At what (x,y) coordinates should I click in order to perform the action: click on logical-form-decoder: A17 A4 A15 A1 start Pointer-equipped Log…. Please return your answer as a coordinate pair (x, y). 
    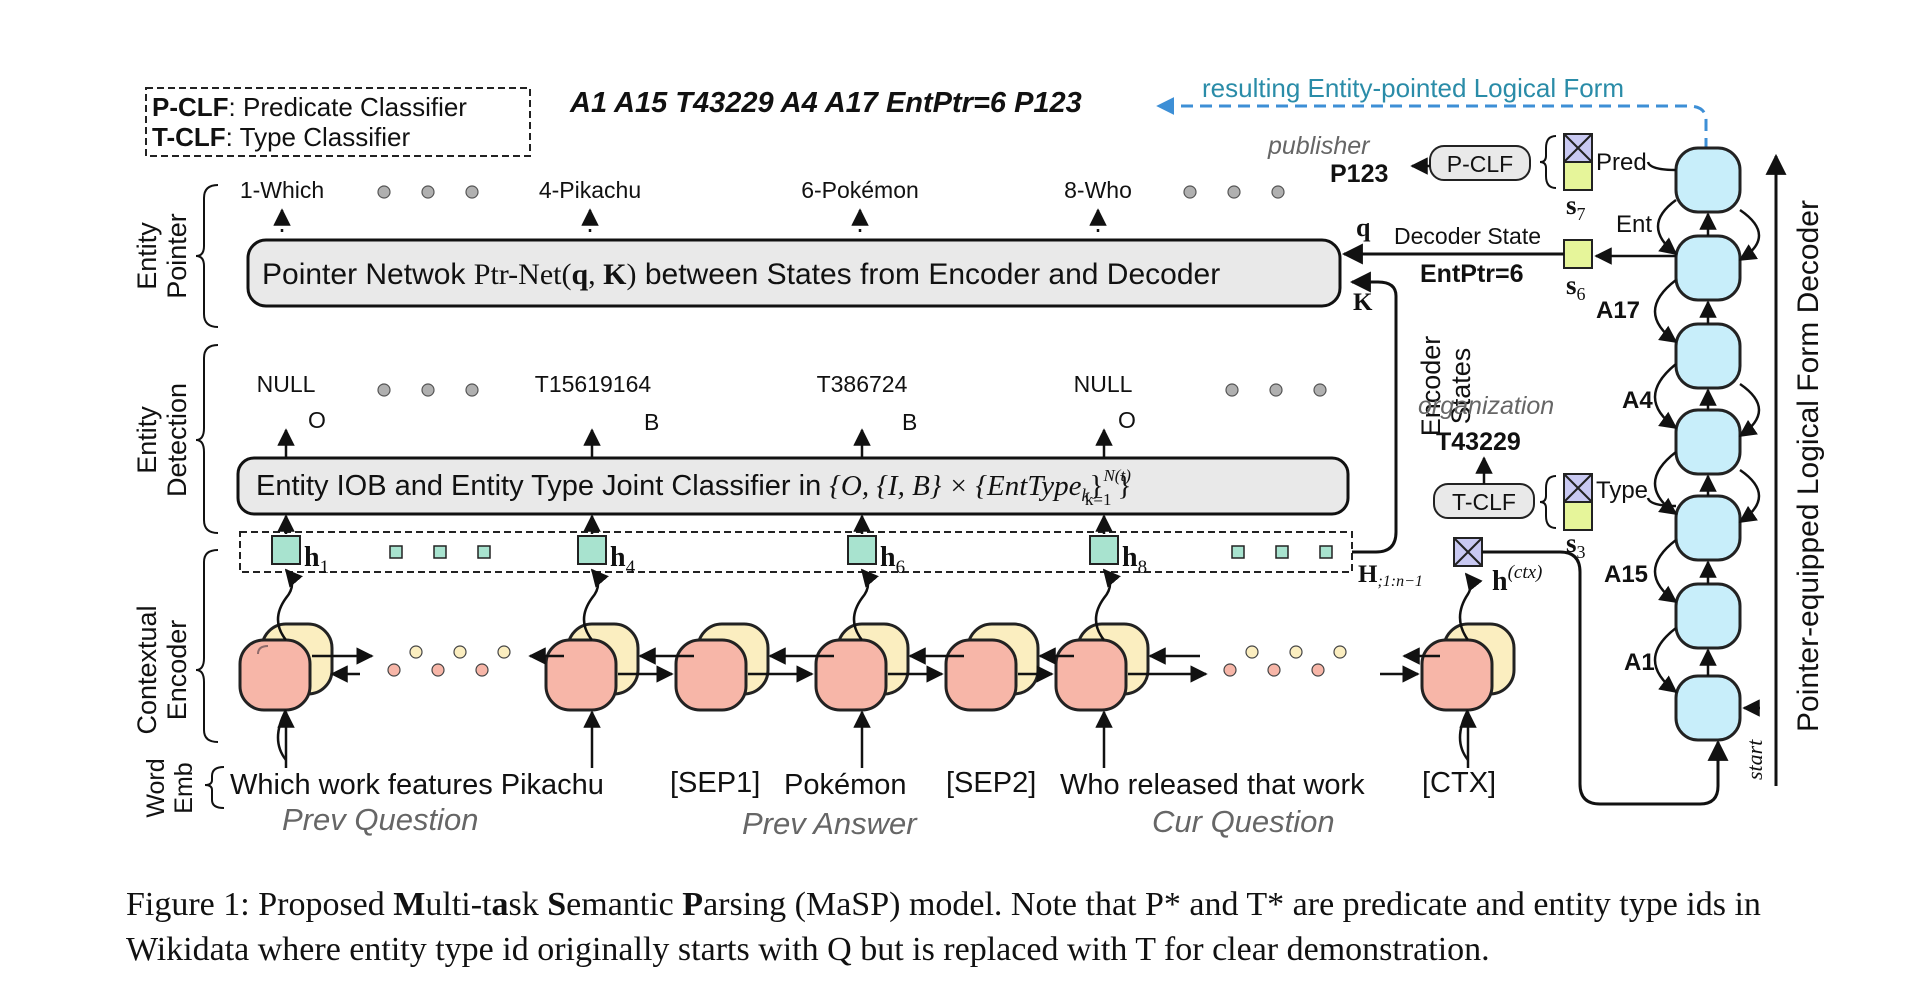
    Looking at the image, I should click on (1710, 466).